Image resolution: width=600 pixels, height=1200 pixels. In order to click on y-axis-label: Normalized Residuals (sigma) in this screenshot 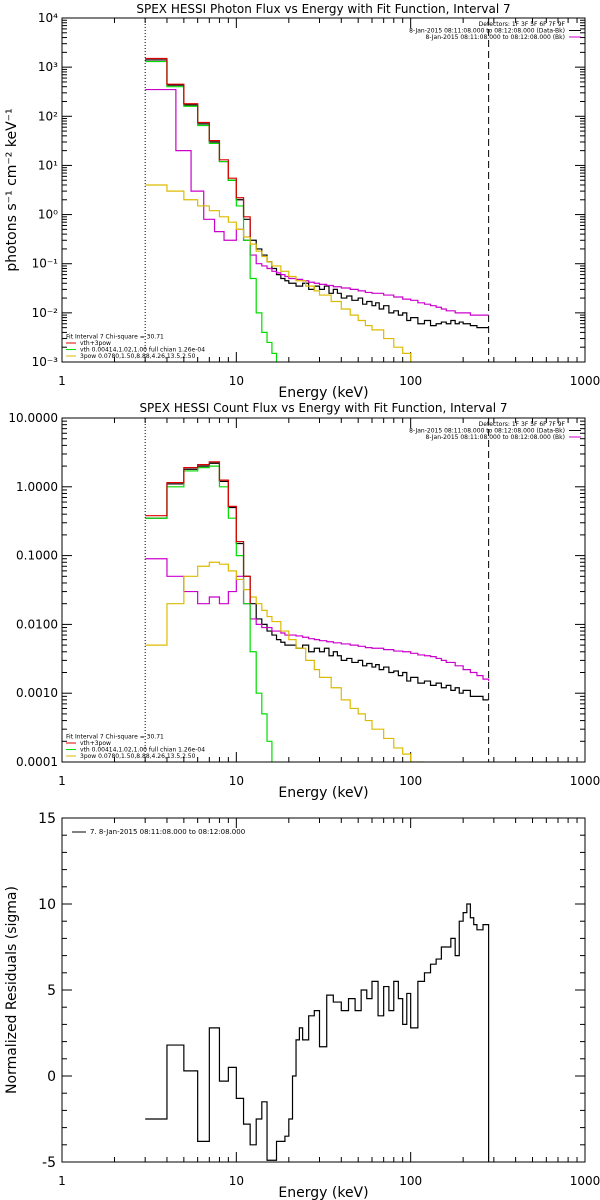, I will do `click(12, 990)`.